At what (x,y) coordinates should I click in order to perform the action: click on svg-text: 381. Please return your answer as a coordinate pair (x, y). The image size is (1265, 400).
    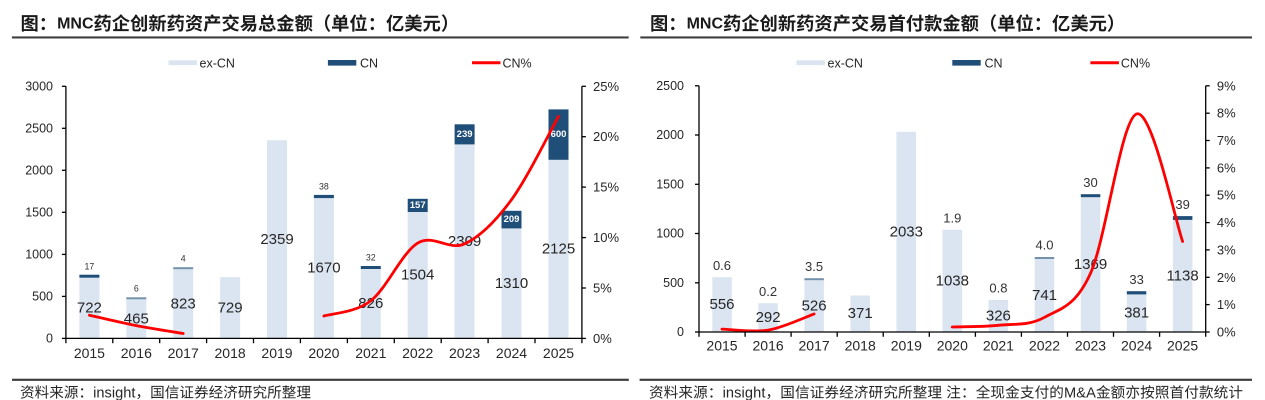
    Looking at the image, I should click on (1136, 313).